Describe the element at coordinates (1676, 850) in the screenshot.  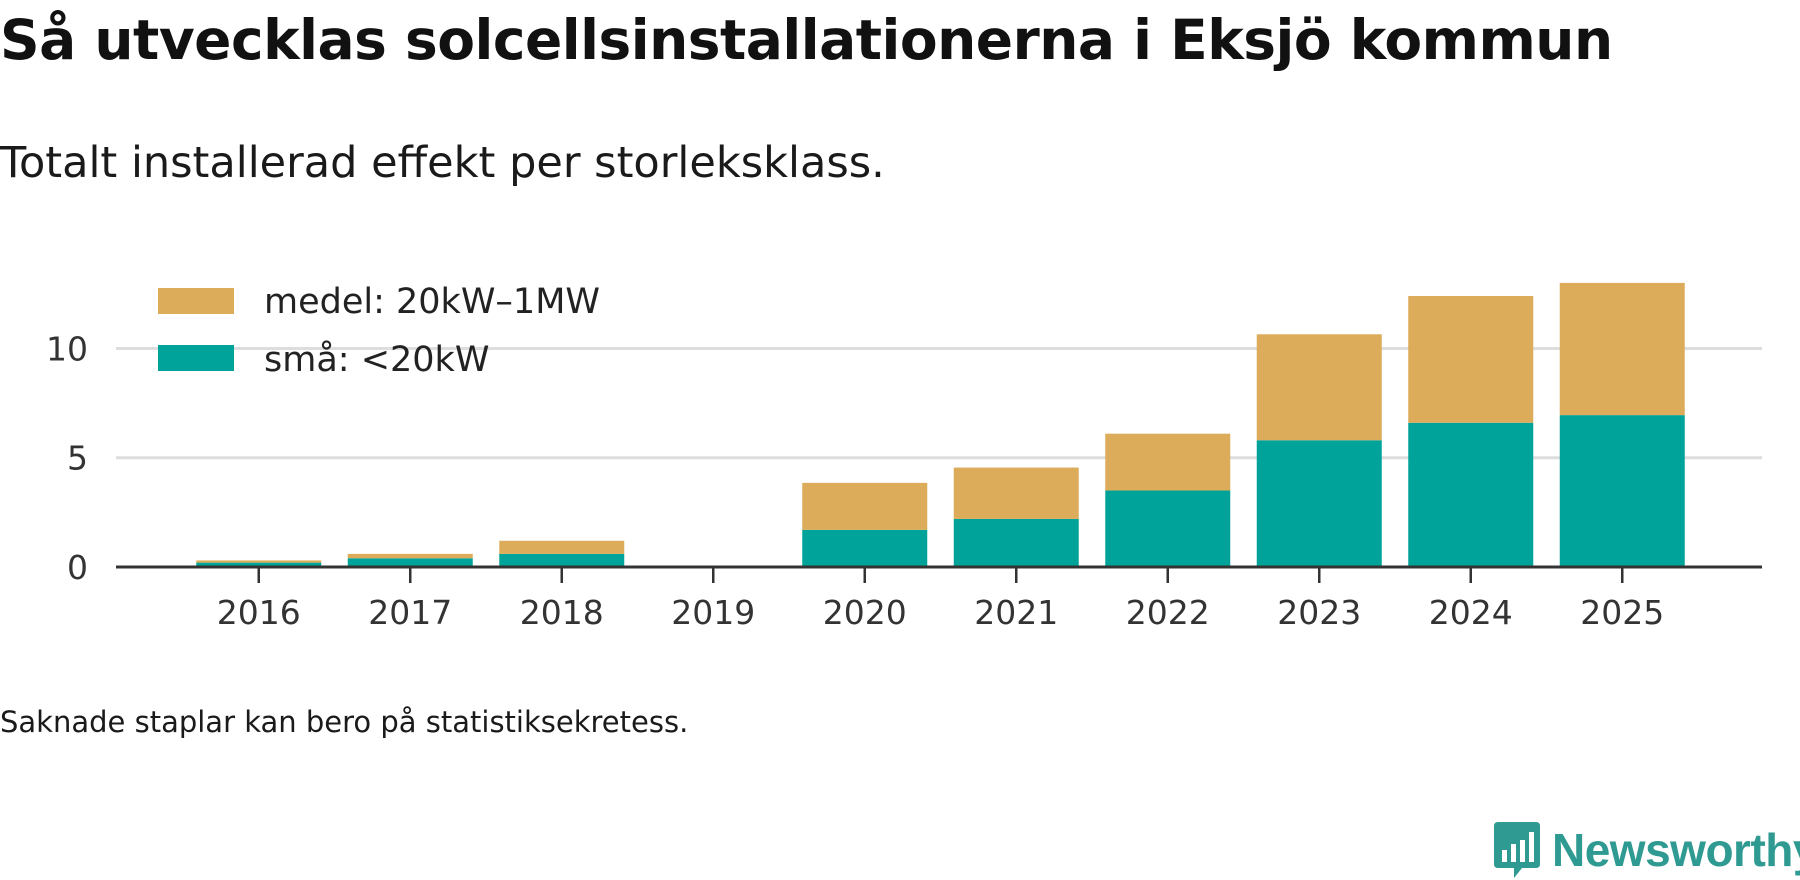
I see `brand-name: Newsworthy` at that location.